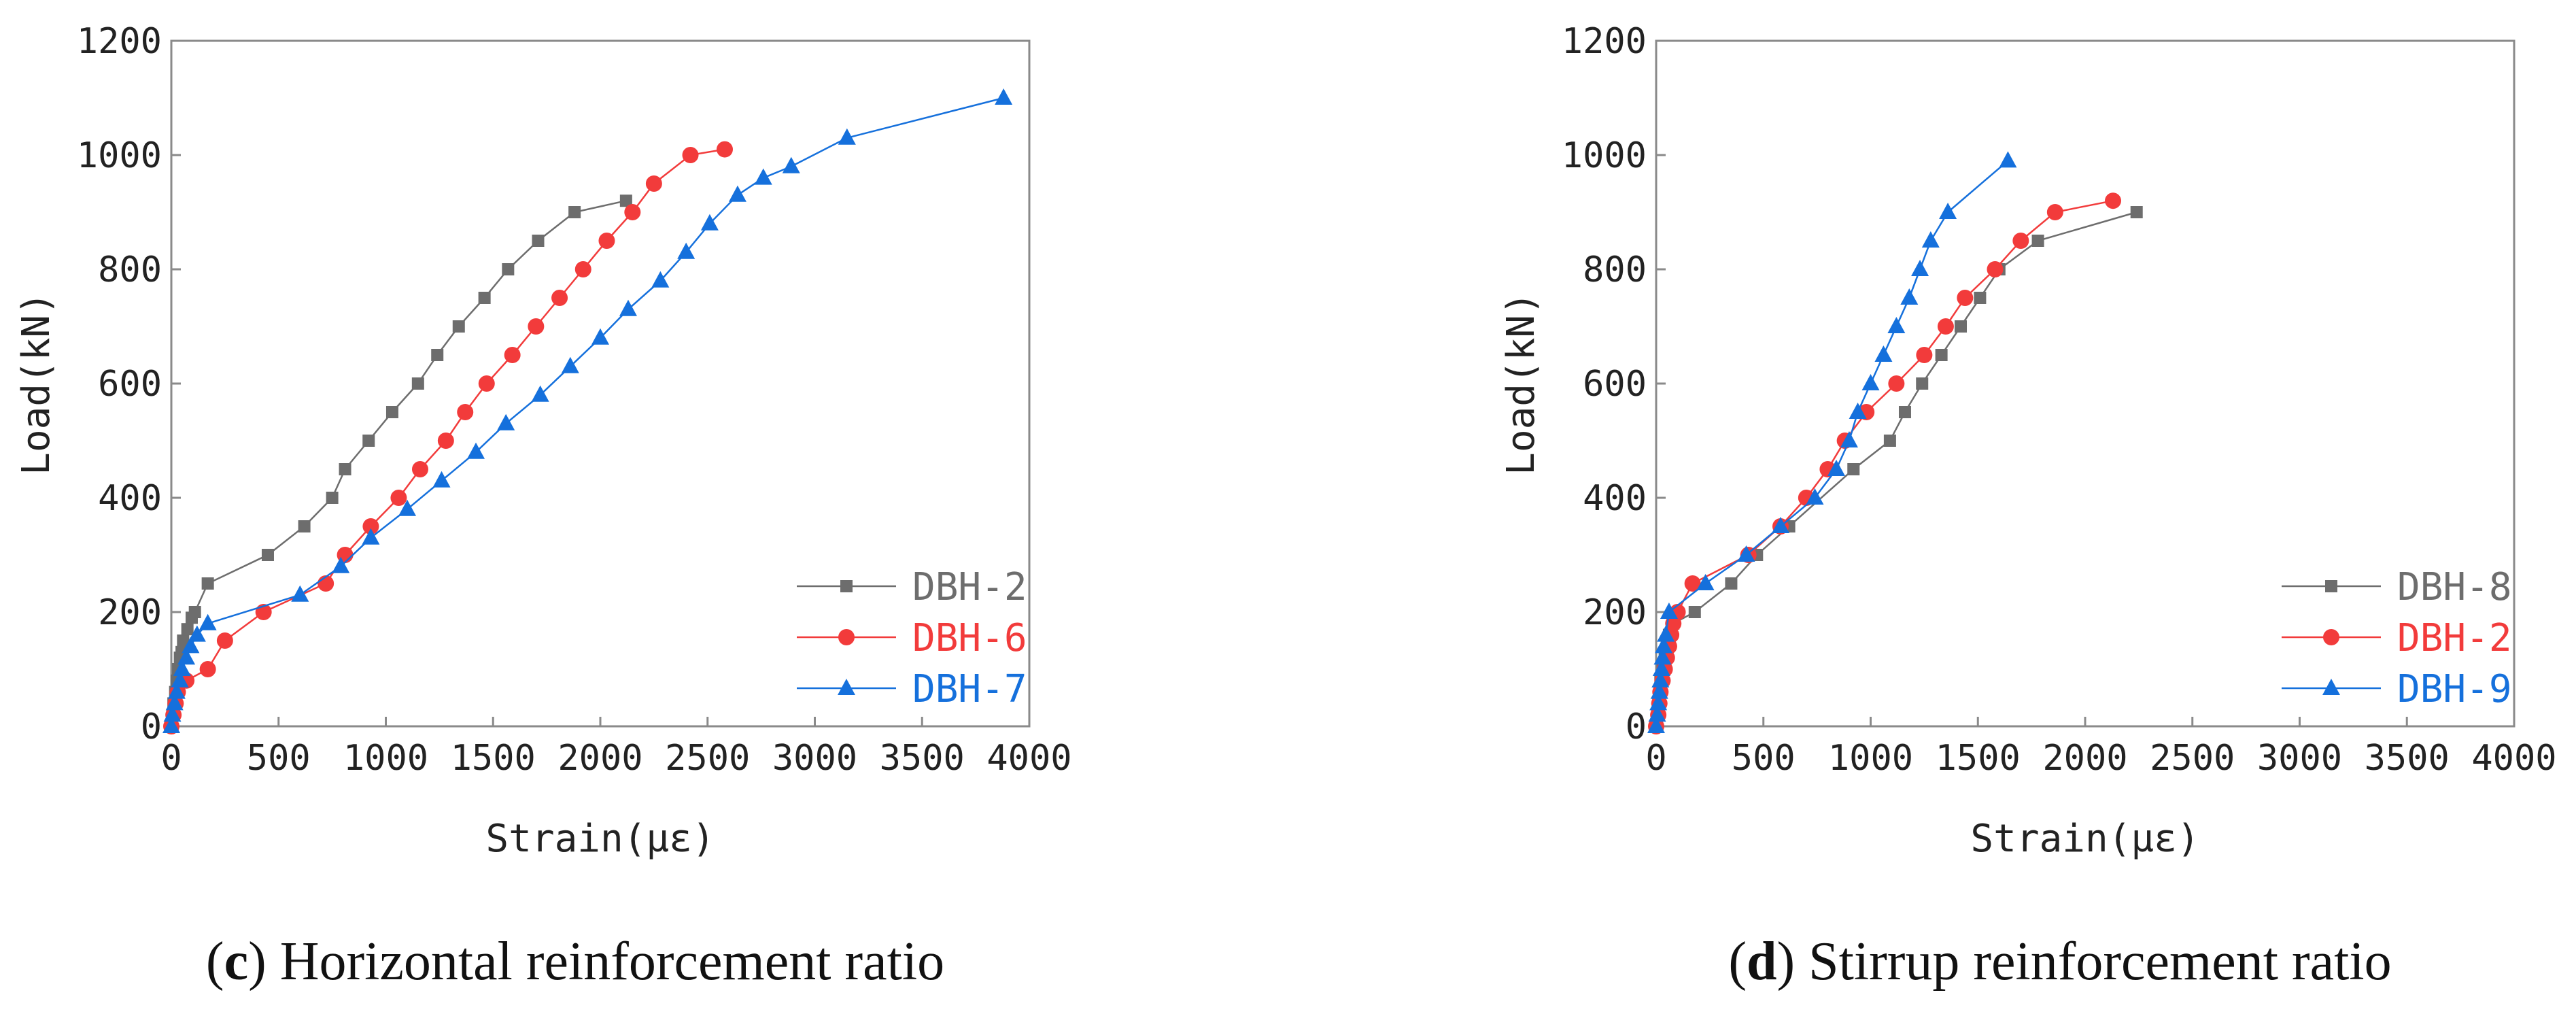  What do you see at coordinates (236, 962) in the screenshot?
I see `panel-letter: c` at bounding box center [236, 962].